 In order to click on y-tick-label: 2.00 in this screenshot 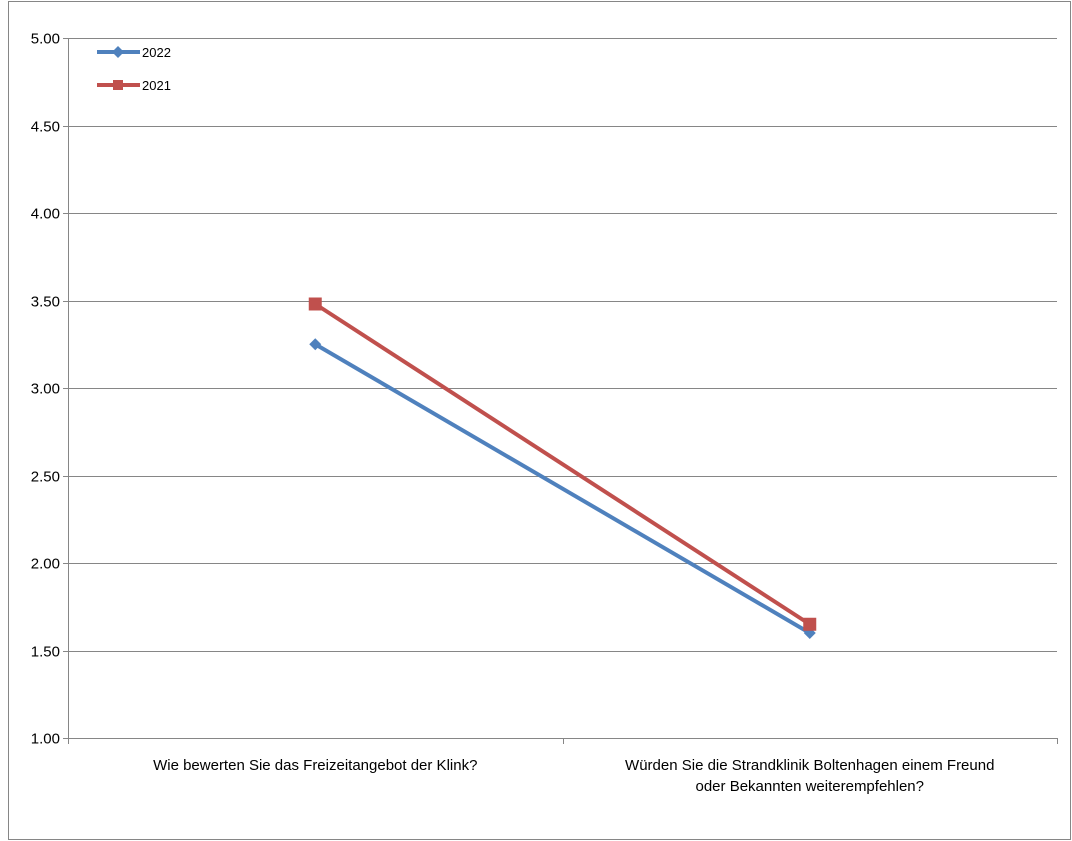, I will do `click(45, 564)`.